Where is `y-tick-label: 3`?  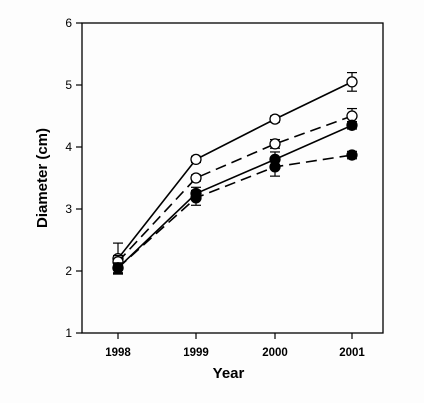 y-tick-label: 3 is located at coordinates (68, 209).